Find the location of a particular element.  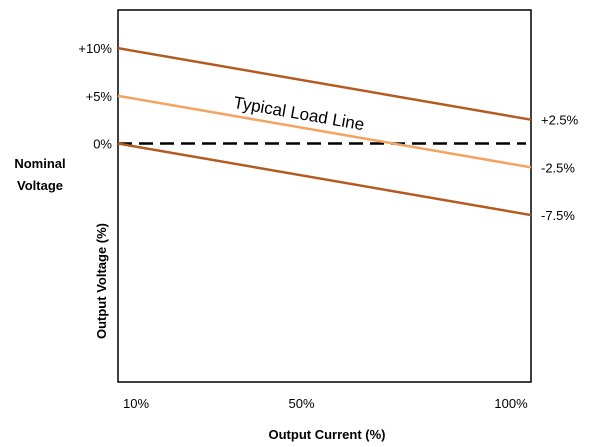

nominal-voltage-label-line1: Nominal is located at coordinates (39, 163).